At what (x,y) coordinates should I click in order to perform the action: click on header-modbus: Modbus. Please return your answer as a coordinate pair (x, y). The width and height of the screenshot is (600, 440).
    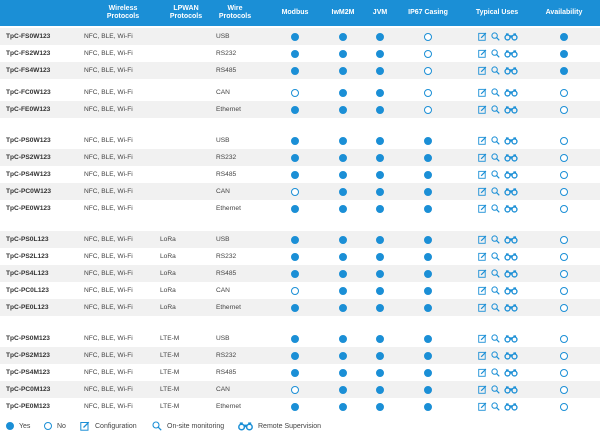
    Looking at the image, I should click on (295, 13).